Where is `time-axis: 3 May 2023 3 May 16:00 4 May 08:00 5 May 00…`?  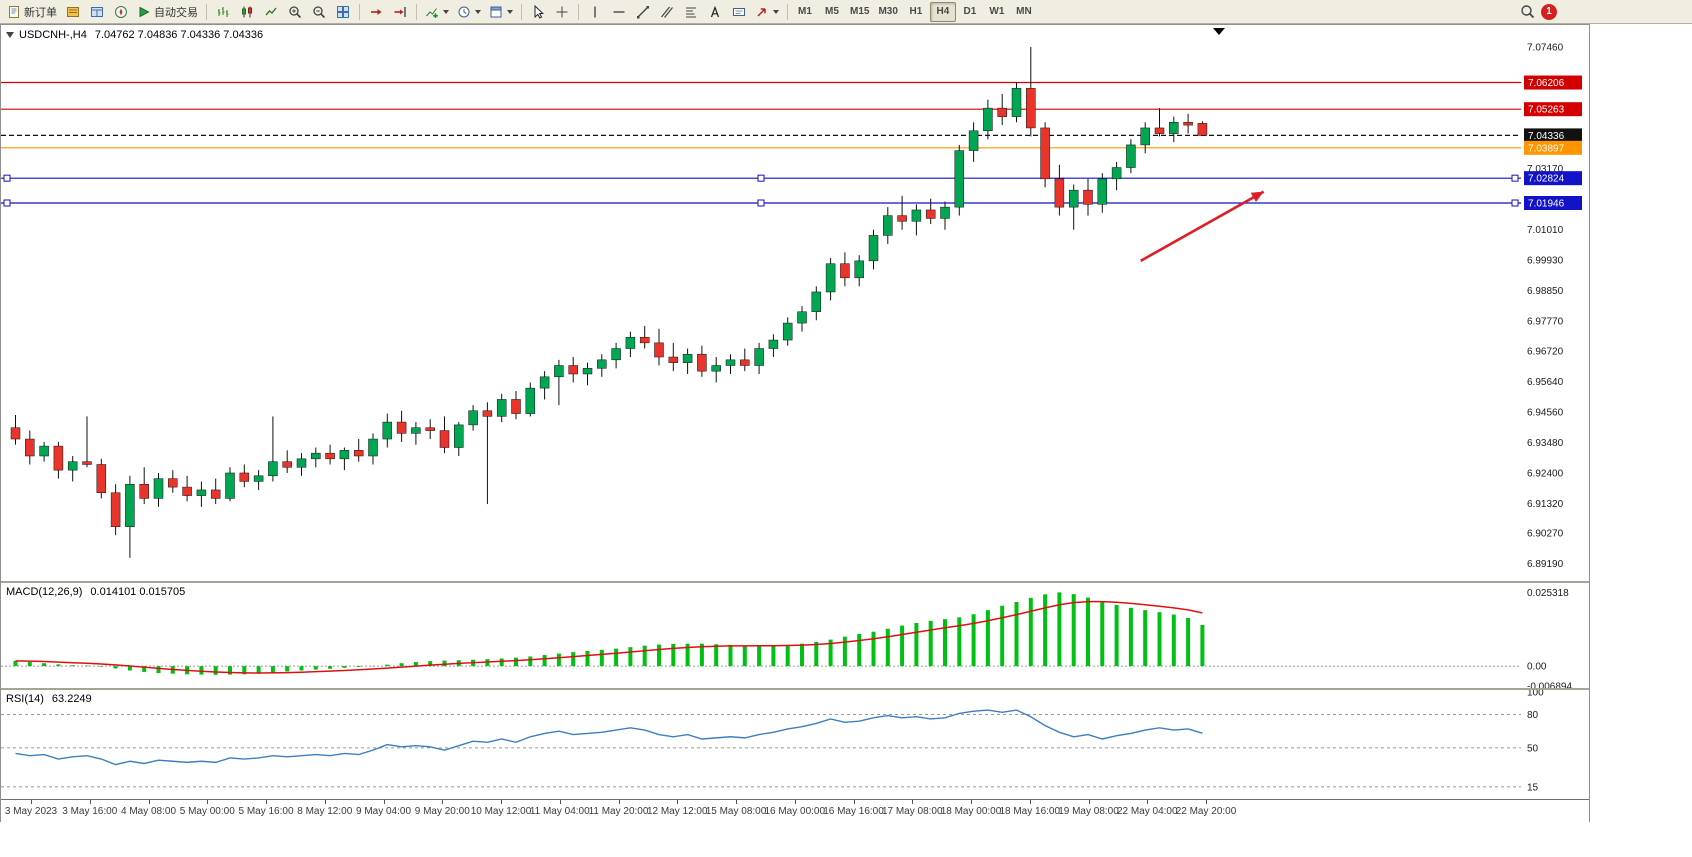 time-axis: 3 May 2023 3 May 16:00 4 May 08:00 5 May 00… is located at coordinates (795, 811).